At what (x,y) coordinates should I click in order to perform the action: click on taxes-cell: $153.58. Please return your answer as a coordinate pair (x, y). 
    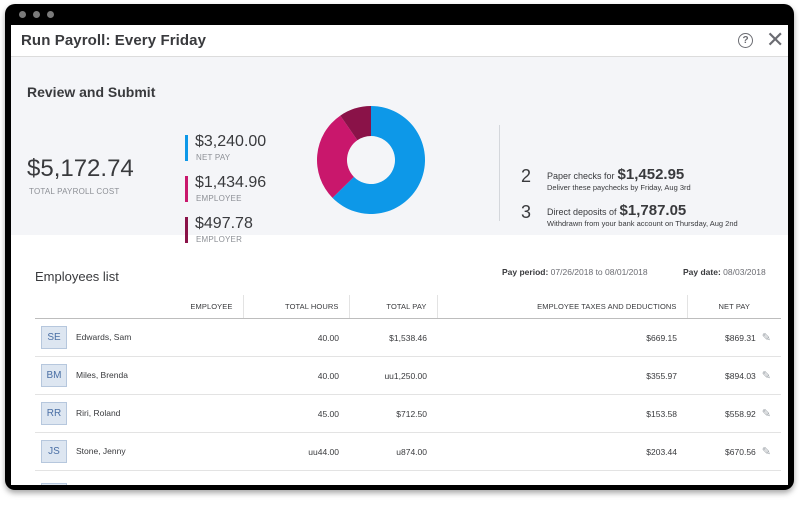
    Looking at the image, I should click on (562, 413).